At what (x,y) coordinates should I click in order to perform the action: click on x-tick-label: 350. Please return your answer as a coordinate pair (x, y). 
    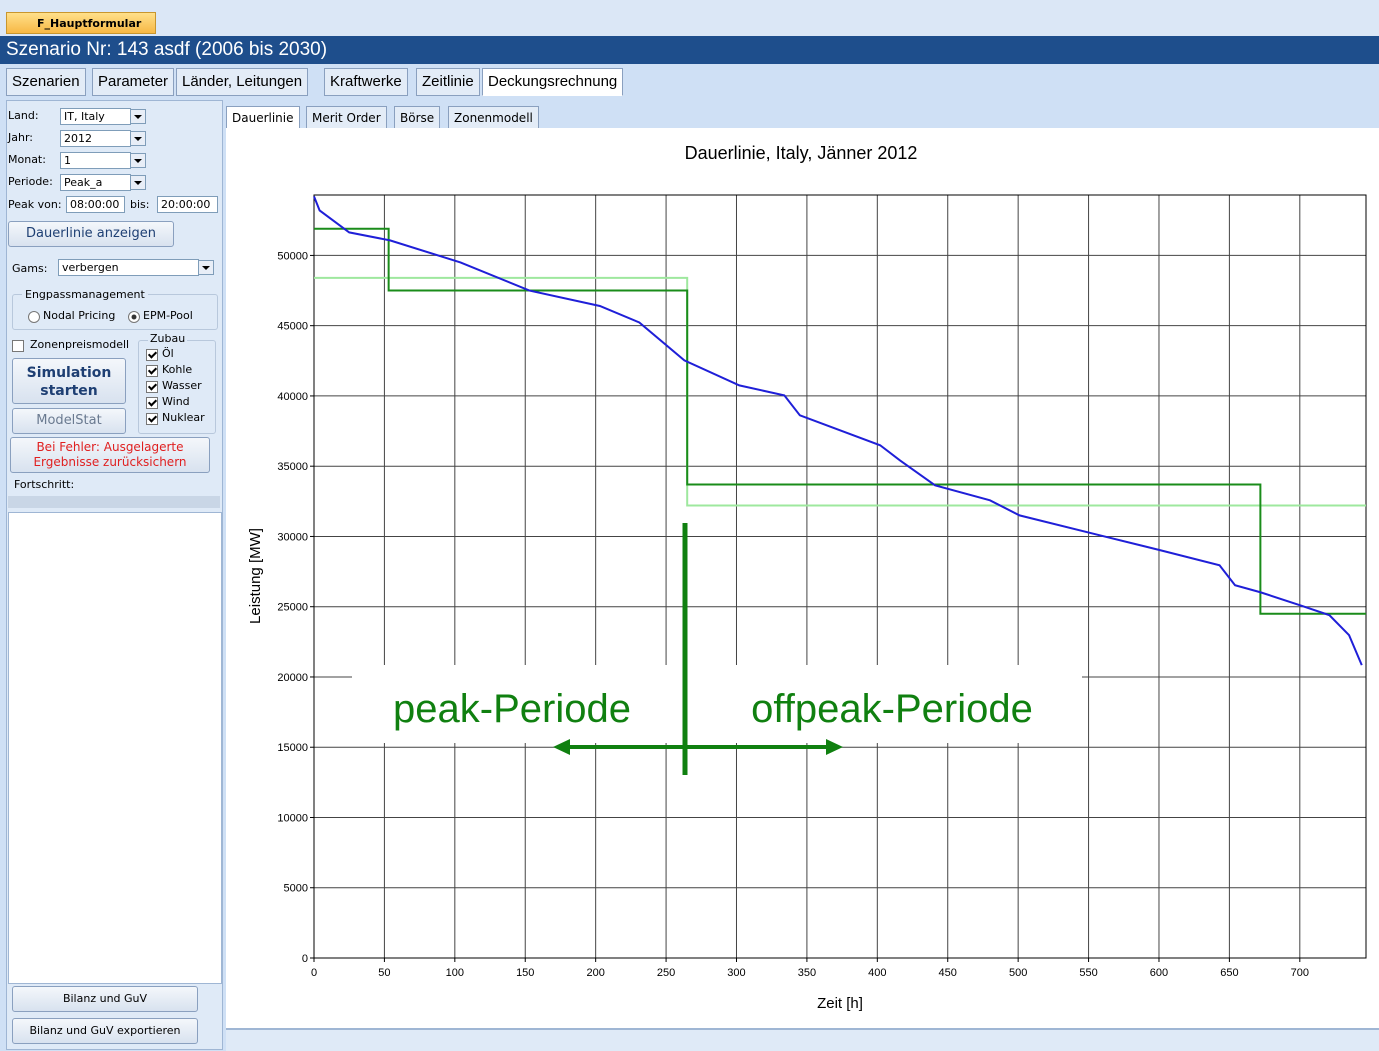
    Looking at the image, I should click on (807, 973).